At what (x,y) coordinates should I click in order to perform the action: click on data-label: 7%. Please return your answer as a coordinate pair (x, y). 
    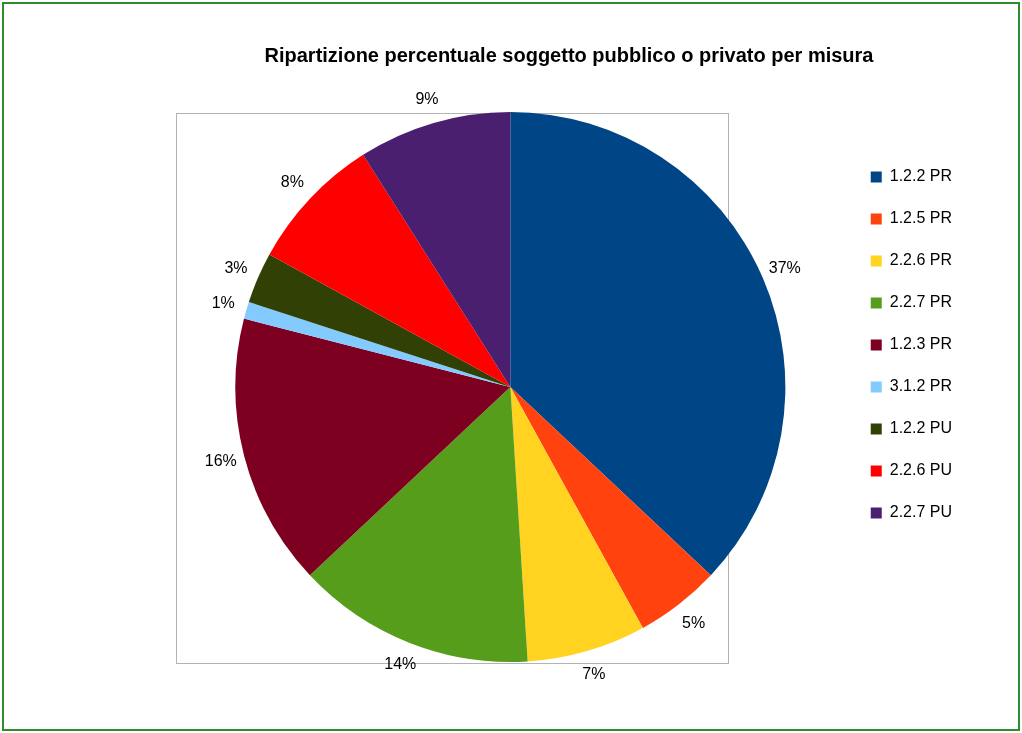
    Looking at the image, I should click on (594, 673).